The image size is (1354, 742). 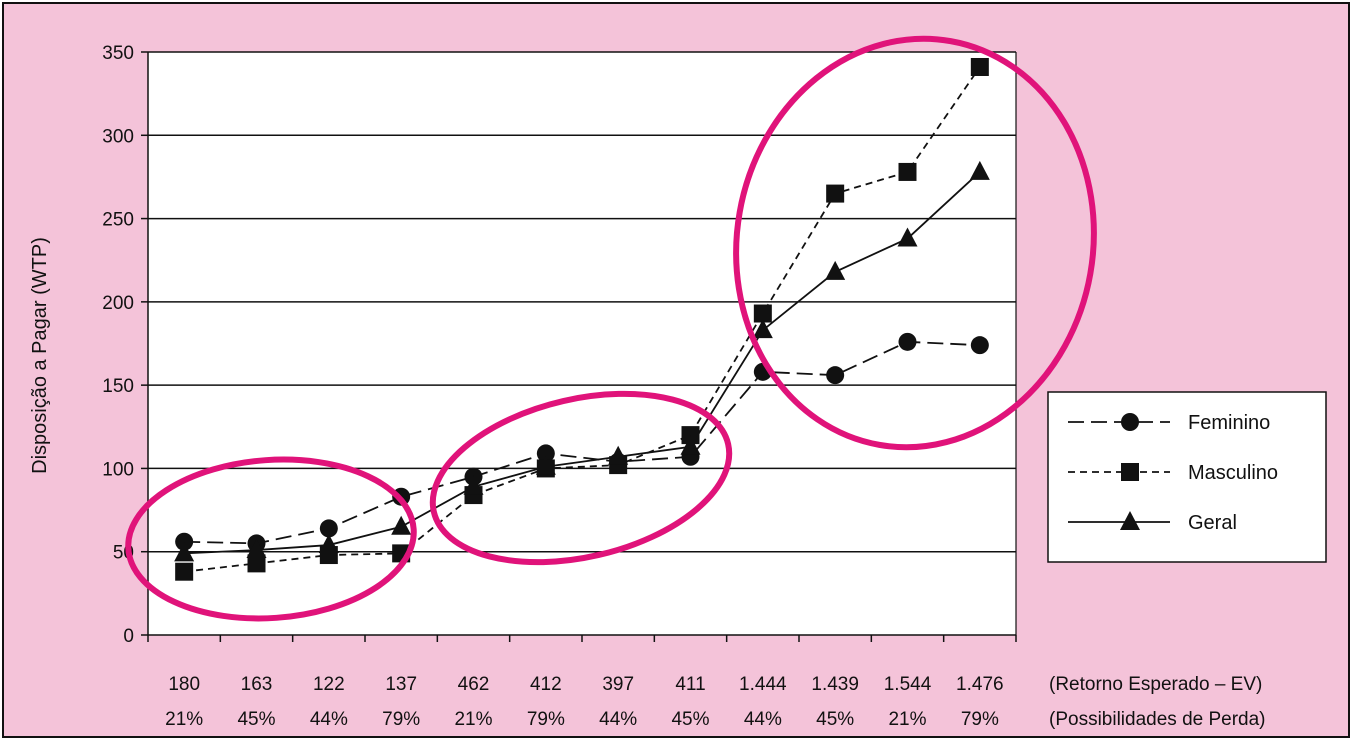 I want to click on x-row2-title: (Possibilidades de Perda), so click(x=1157, y=719).